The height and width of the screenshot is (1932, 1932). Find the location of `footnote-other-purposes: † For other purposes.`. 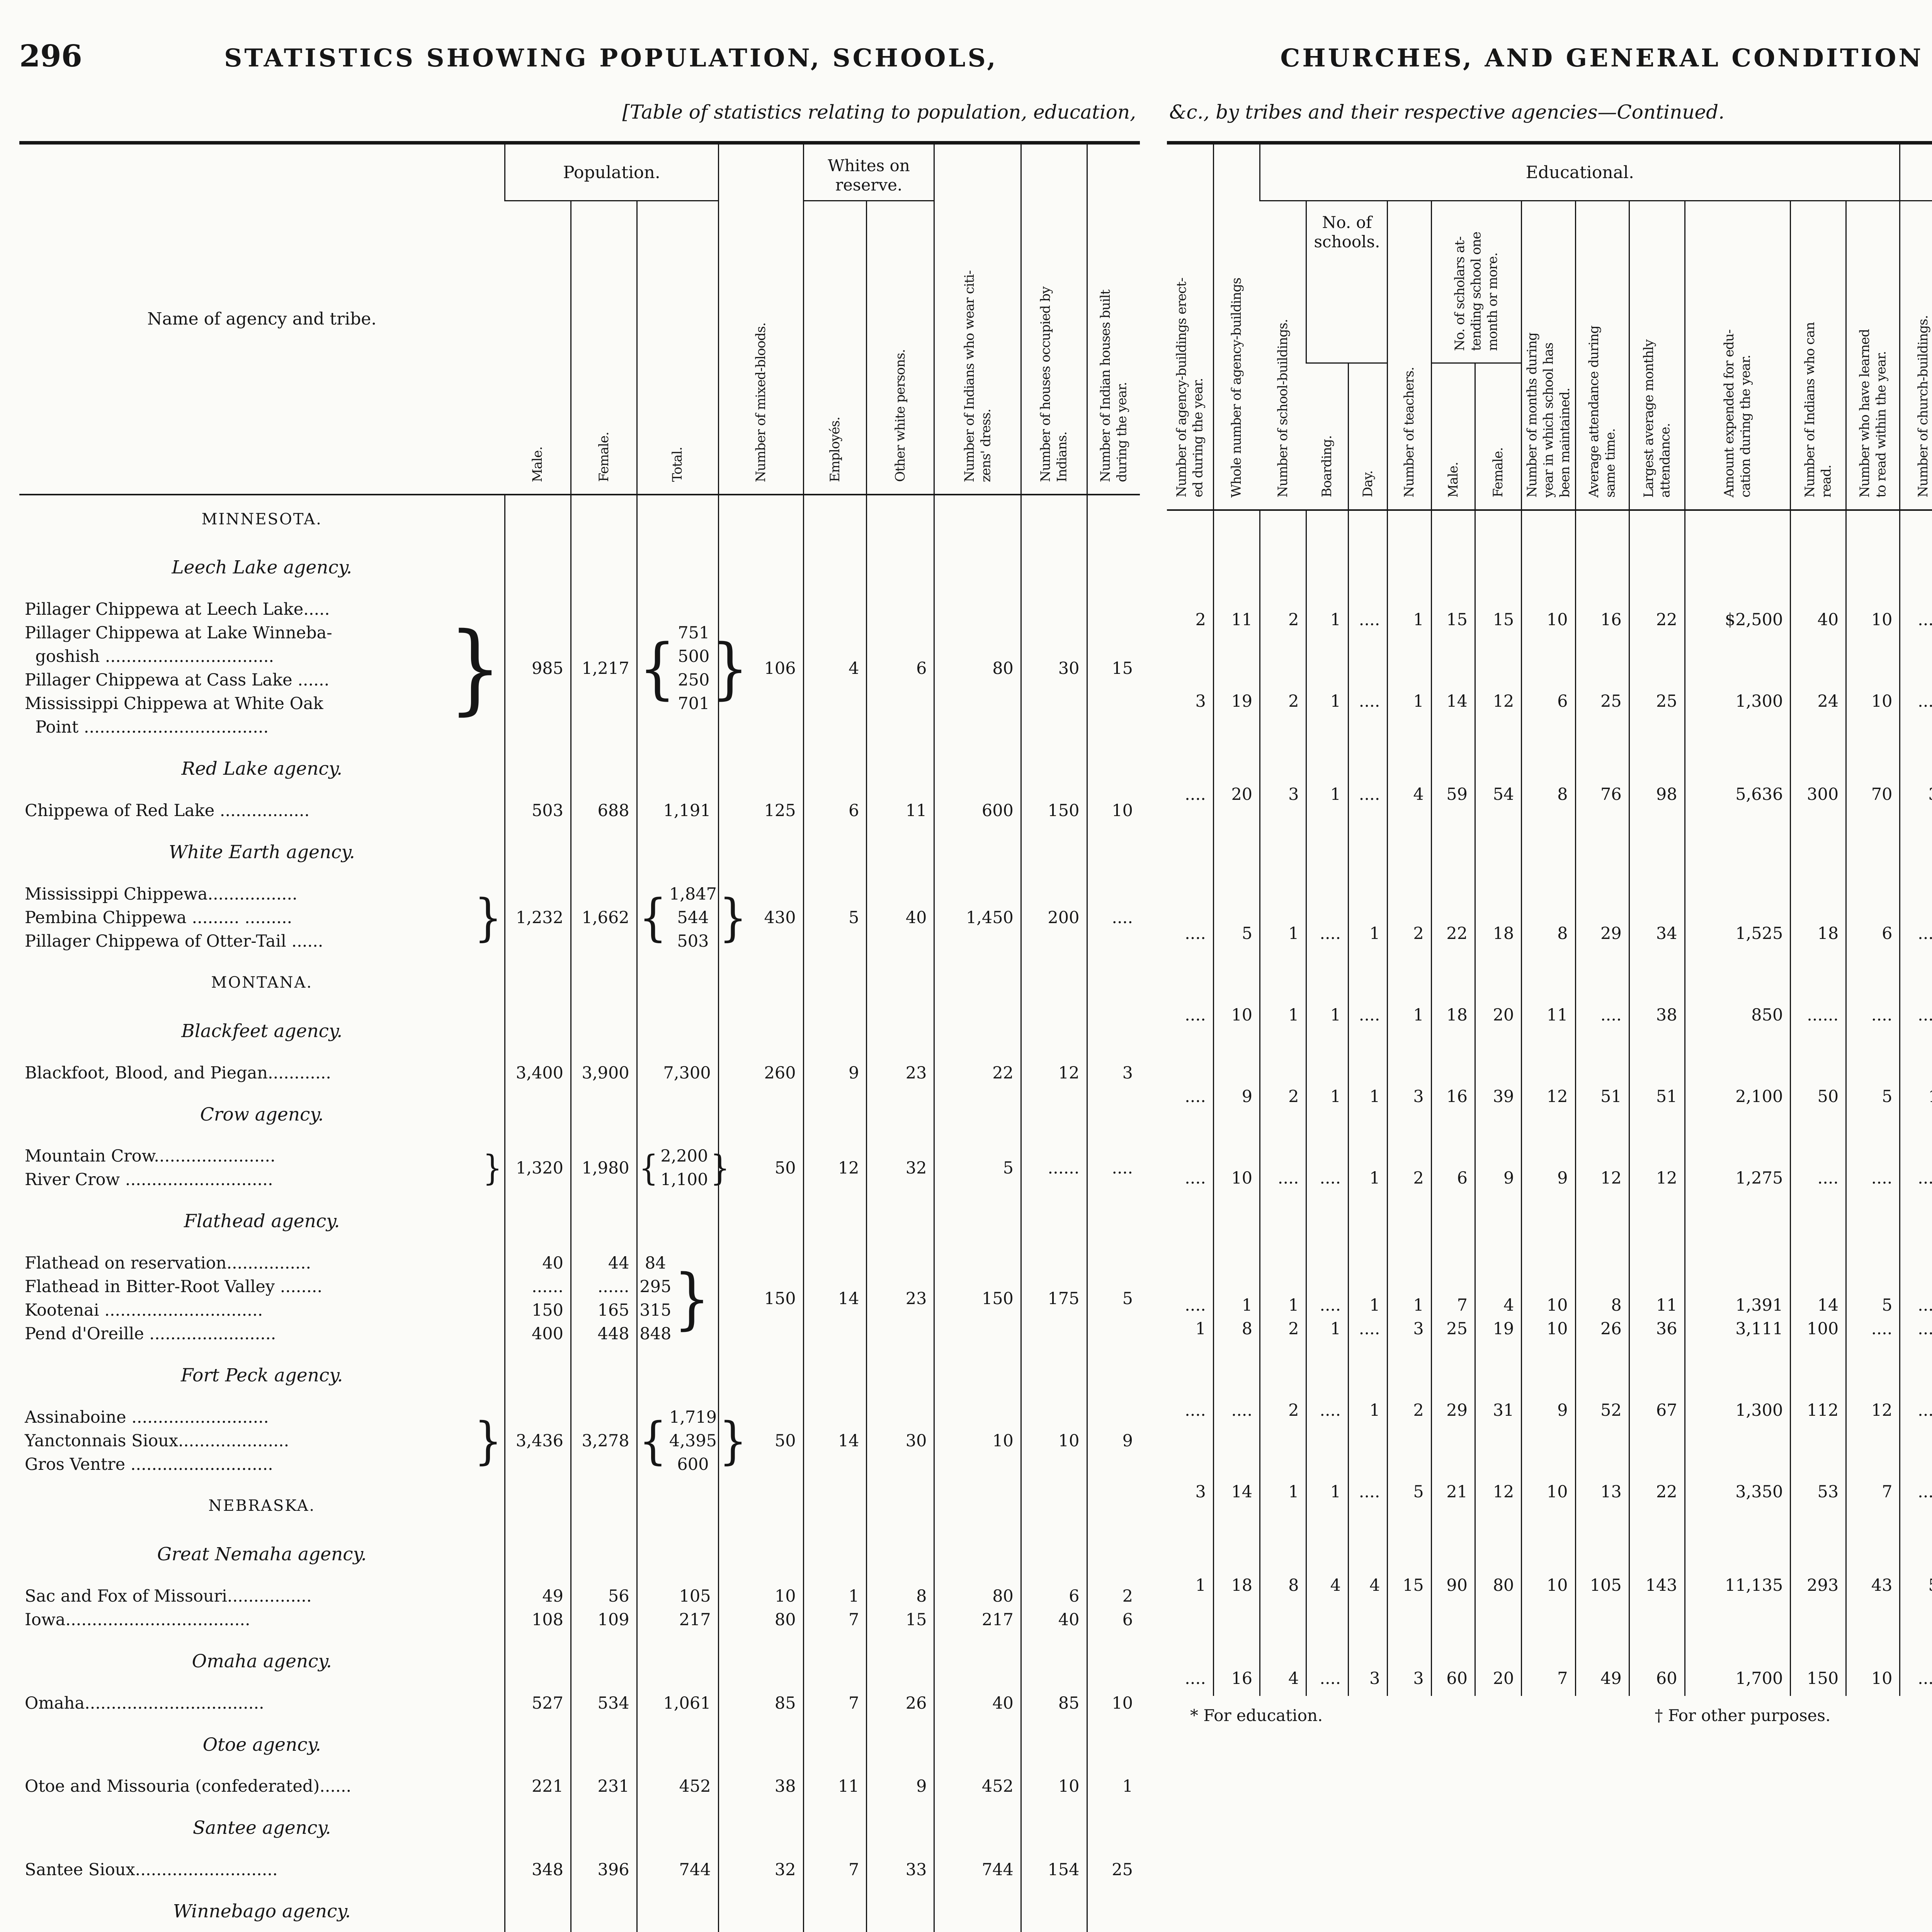

footnote-other-purposes: † For other purposes. is located at coordinates (1743, 1715).